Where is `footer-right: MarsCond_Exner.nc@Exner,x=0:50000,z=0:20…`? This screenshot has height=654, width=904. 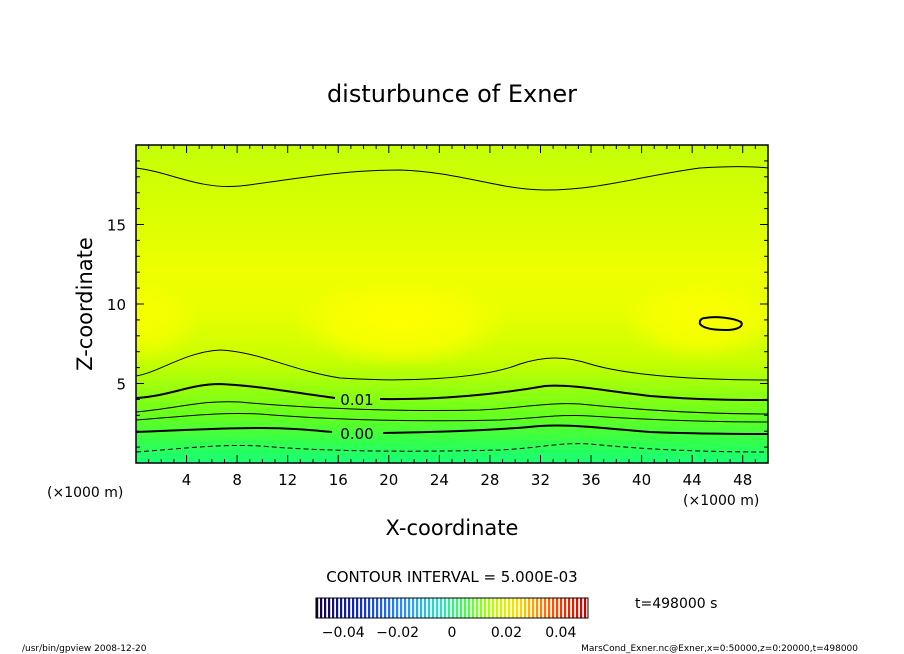 footer-right: MarsCond_Exner.nc@Exner,x=0:50000,z=0:20… is located at coordinates (719, 649).